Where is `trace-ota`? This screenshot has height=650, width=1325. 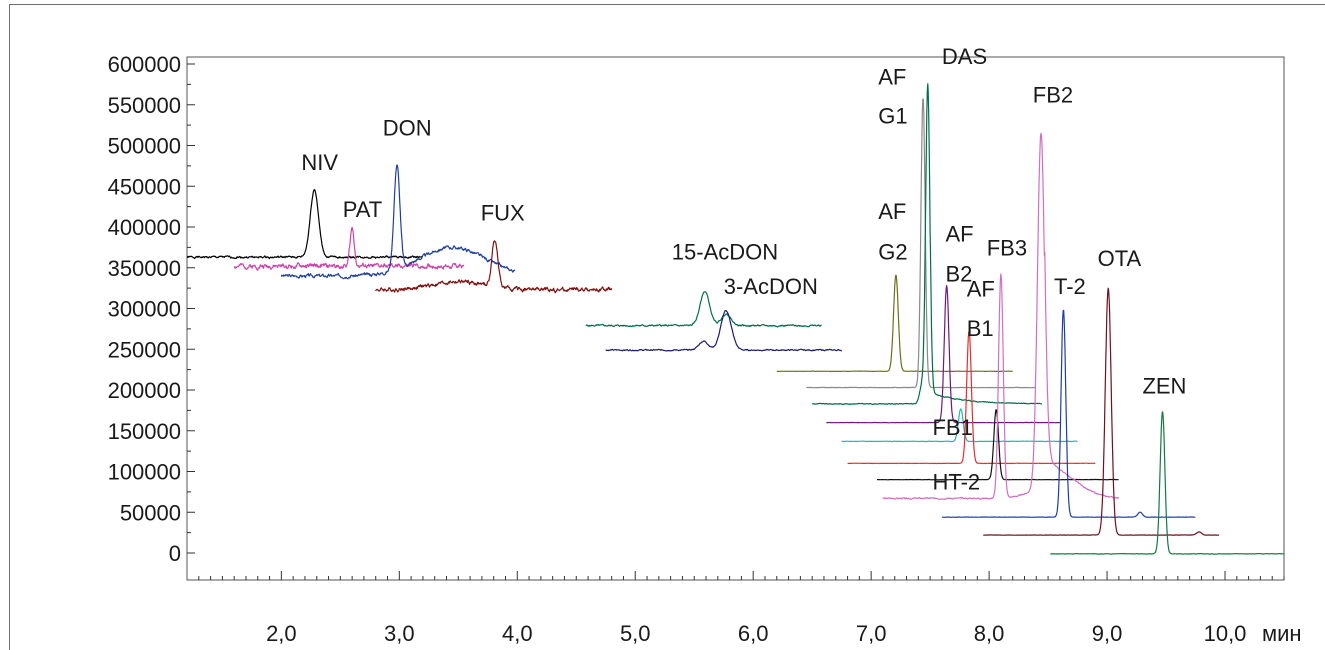
trace-ota is located at coordinates (1101, 411).